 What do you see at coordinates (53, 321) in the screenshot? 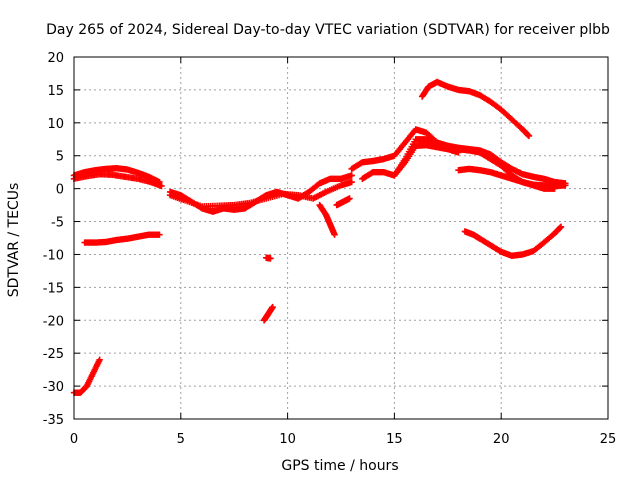
I see `y-tick-label: -20` at bounding box center [53, 321].